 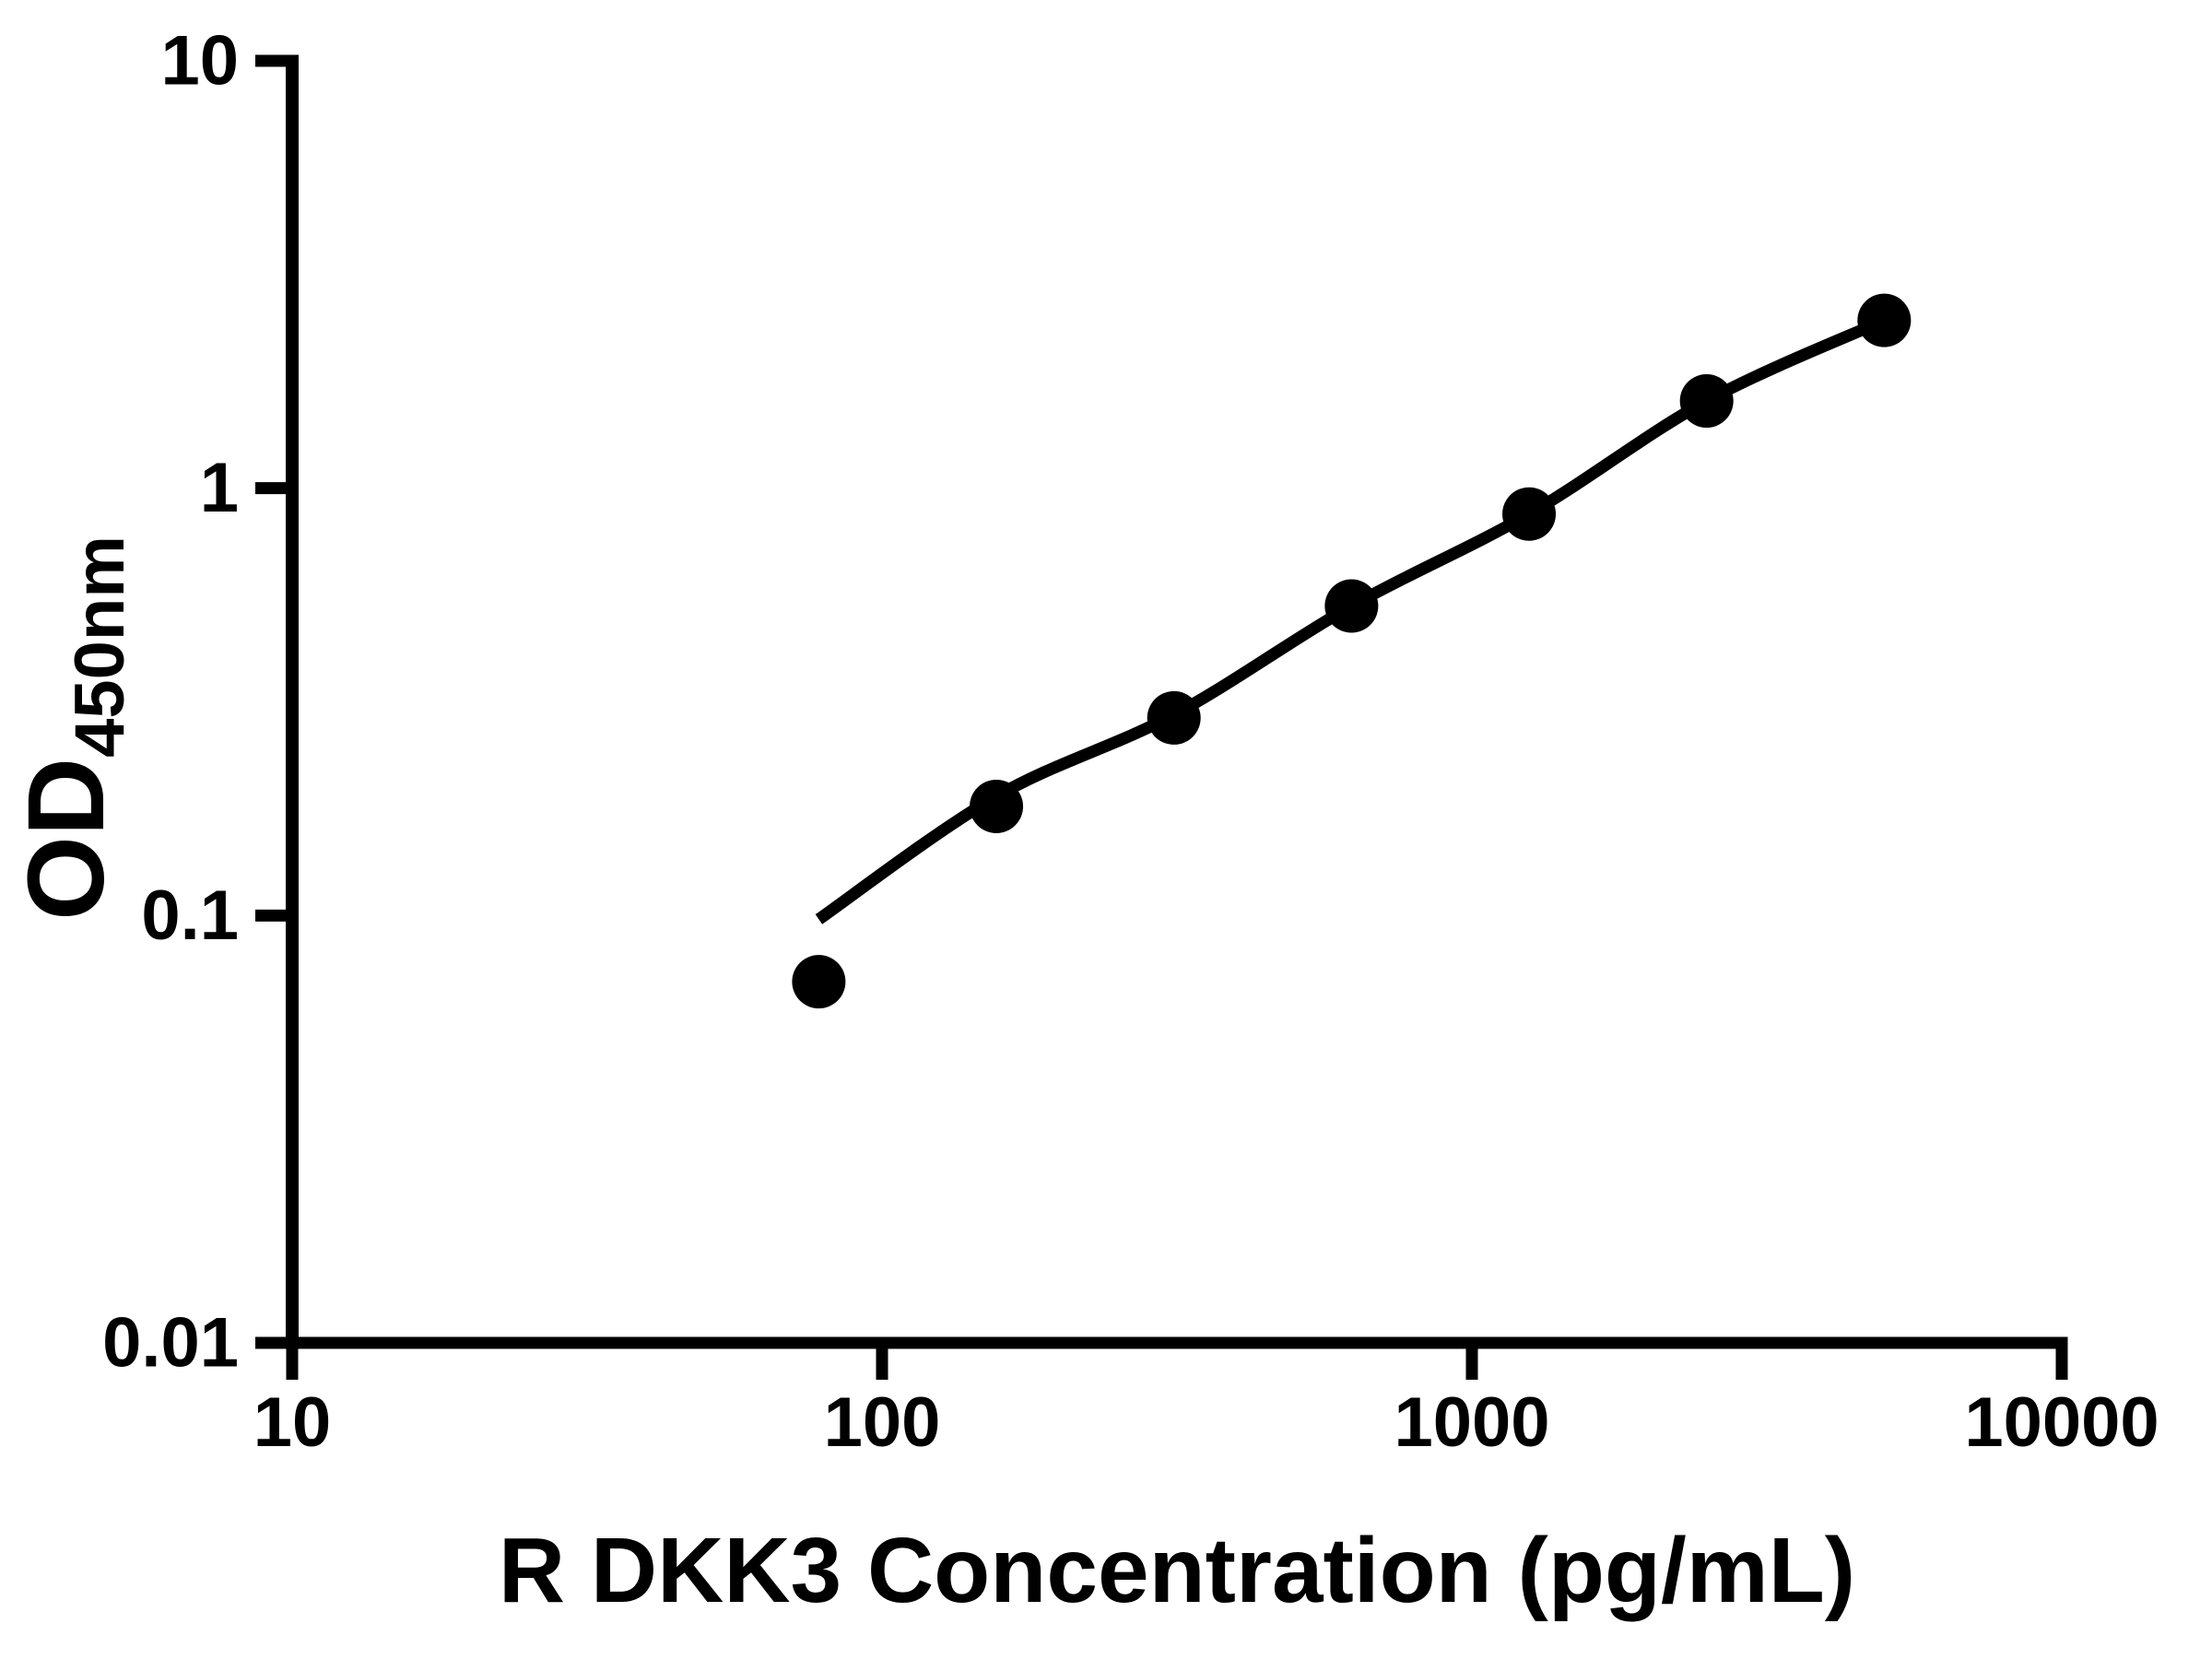 I want to click on x-tick-label: 10, so click(x=292, y=1422).